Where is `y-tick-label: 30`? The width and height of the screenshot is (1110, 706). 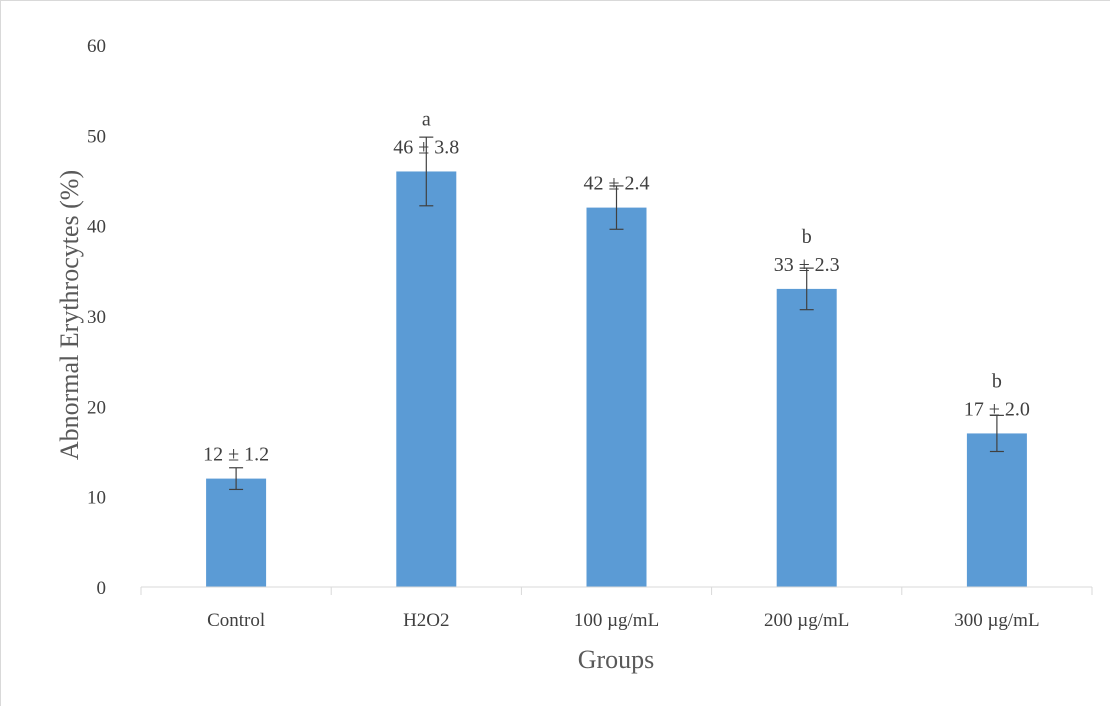
y-tick-label: 30 is located at coordinates (96, 317).